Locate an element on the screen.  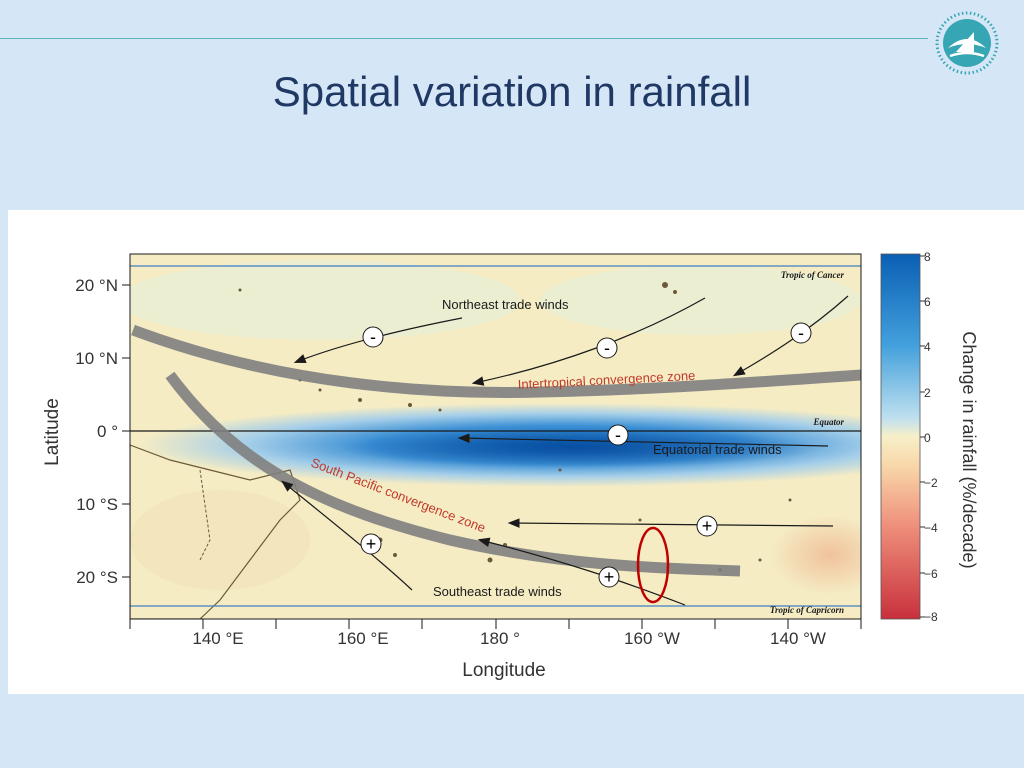
tropic-of-capricorn-label: Tropic of Capricorn is located at coordinates (807, 610).